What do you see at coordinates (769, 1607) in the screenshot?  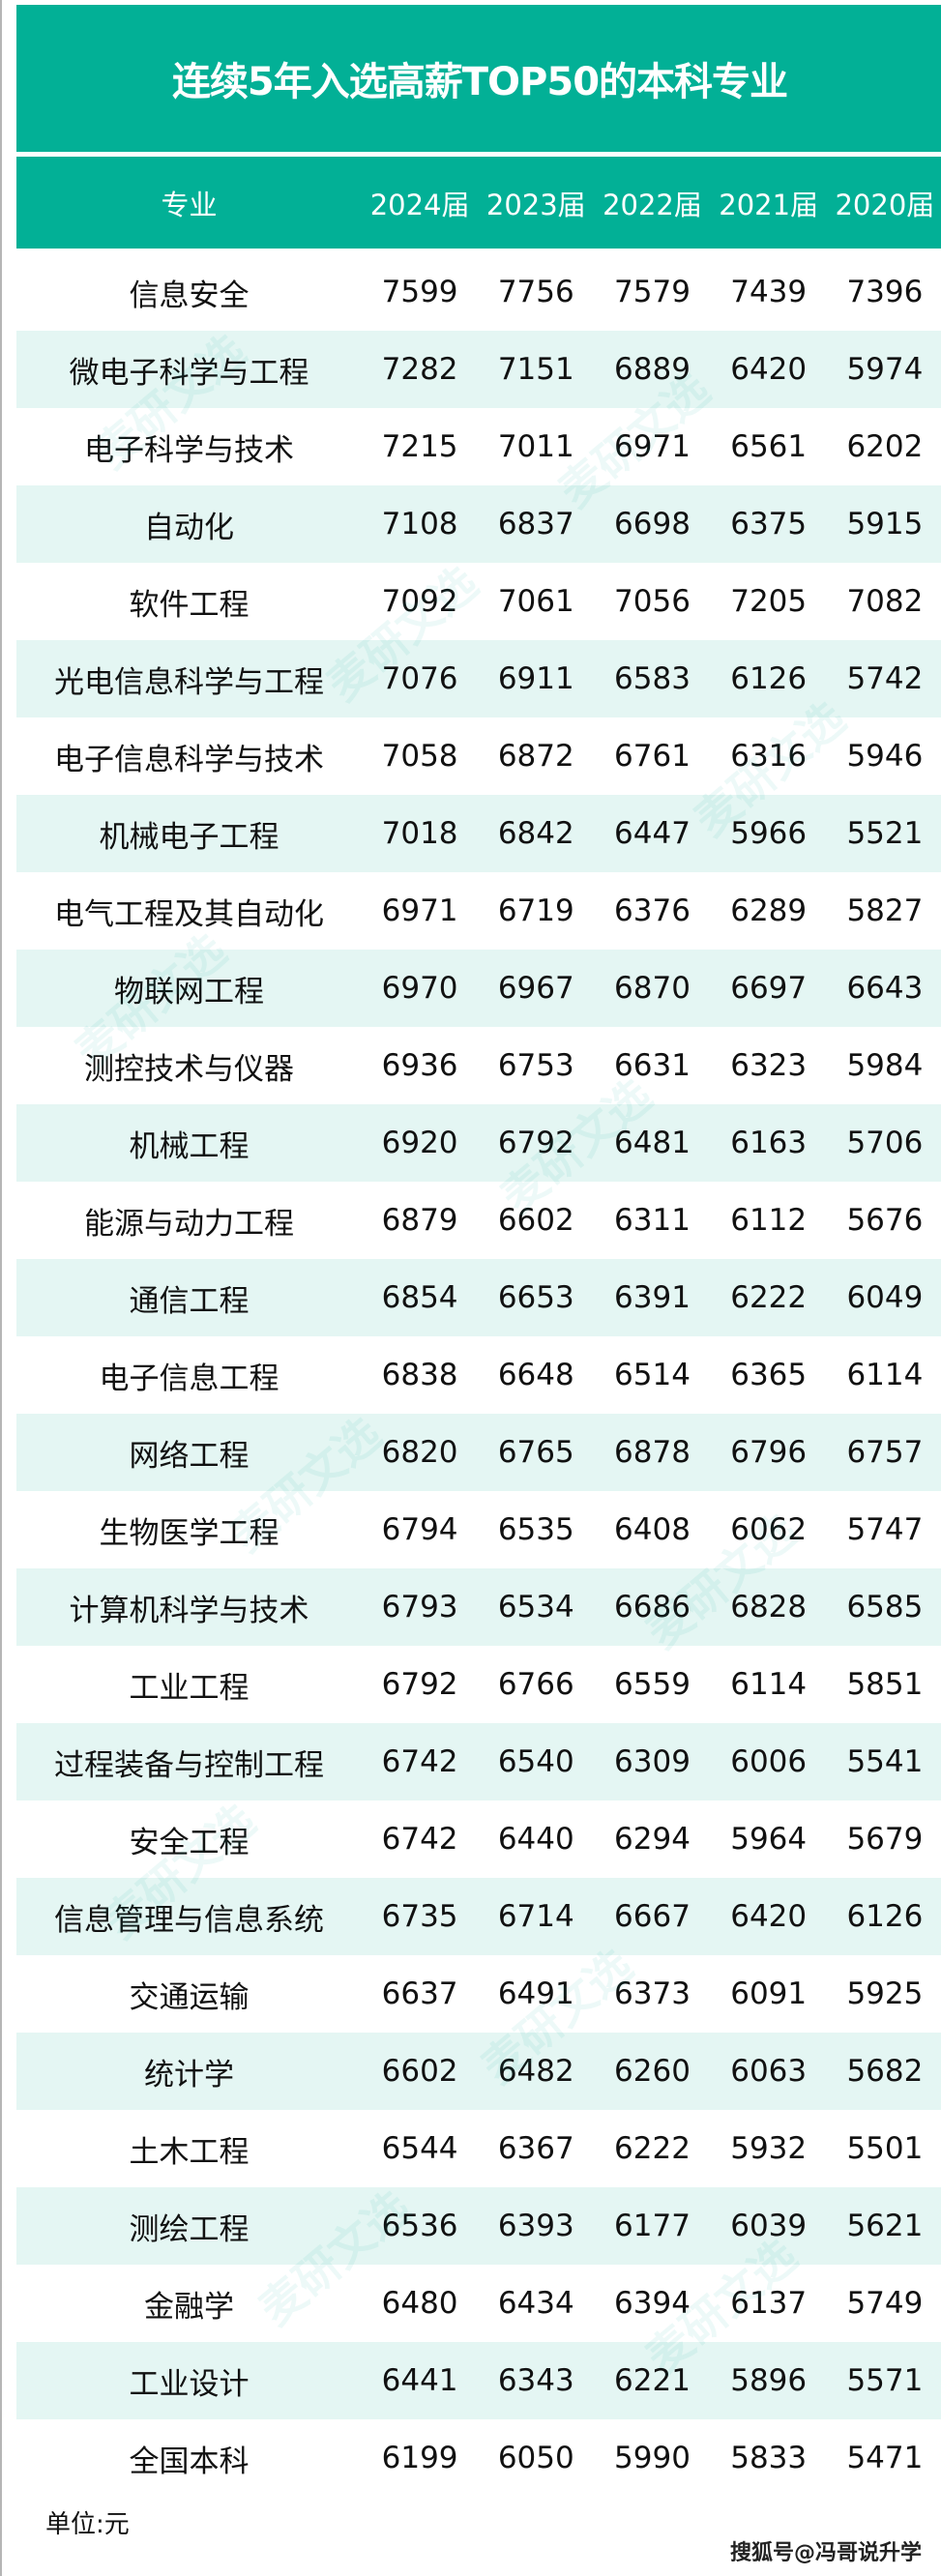 I see `salary-cell: 6828` at bounding box center [769, 1607].